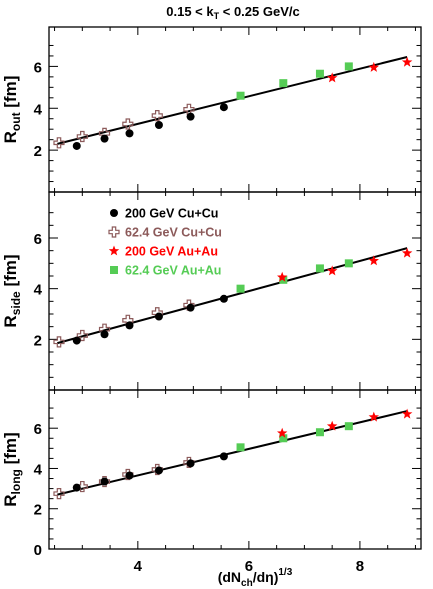  Describe the element at coordinates (12, 110) in the screenshot. I see `y-axis-label-out: Rout [fm]` at that location.